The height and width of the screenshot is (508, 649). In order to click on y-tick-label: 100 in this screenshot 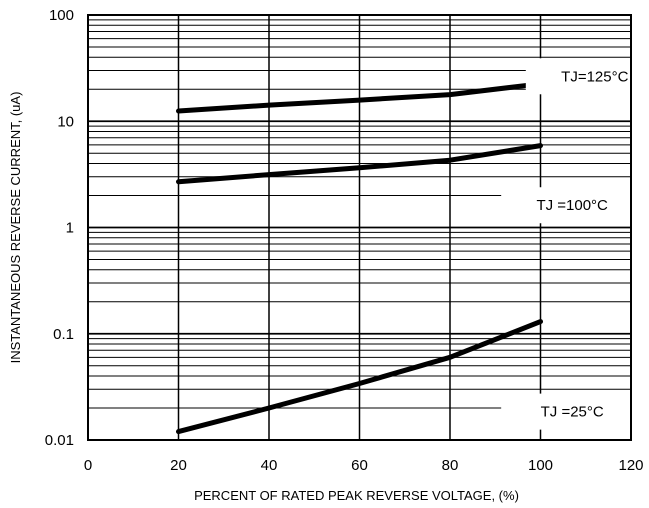, I will do `click(61, 15)`.